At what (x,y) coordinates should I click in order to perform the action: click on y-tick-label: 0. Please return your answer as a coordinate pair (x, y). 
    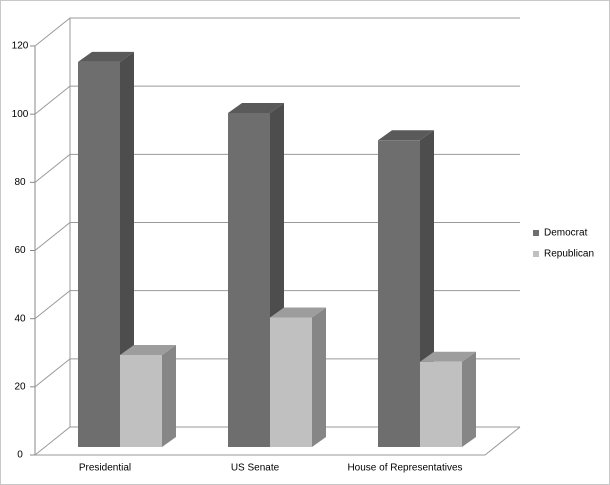
    Looking at the image, I should click on (20, 455).